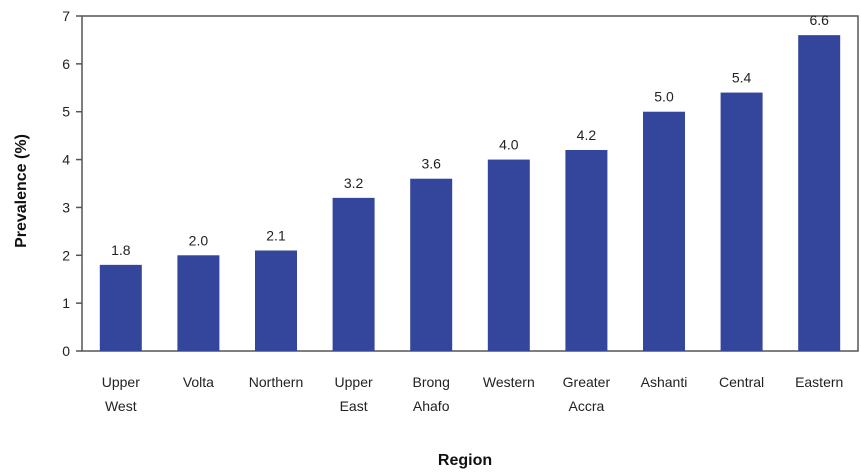 This screenshot has width=861, height=474. What do you see at coordinates (741, 382) in the screenshot?
I see `x-category-label: Central` at bounding box center [741, 382].